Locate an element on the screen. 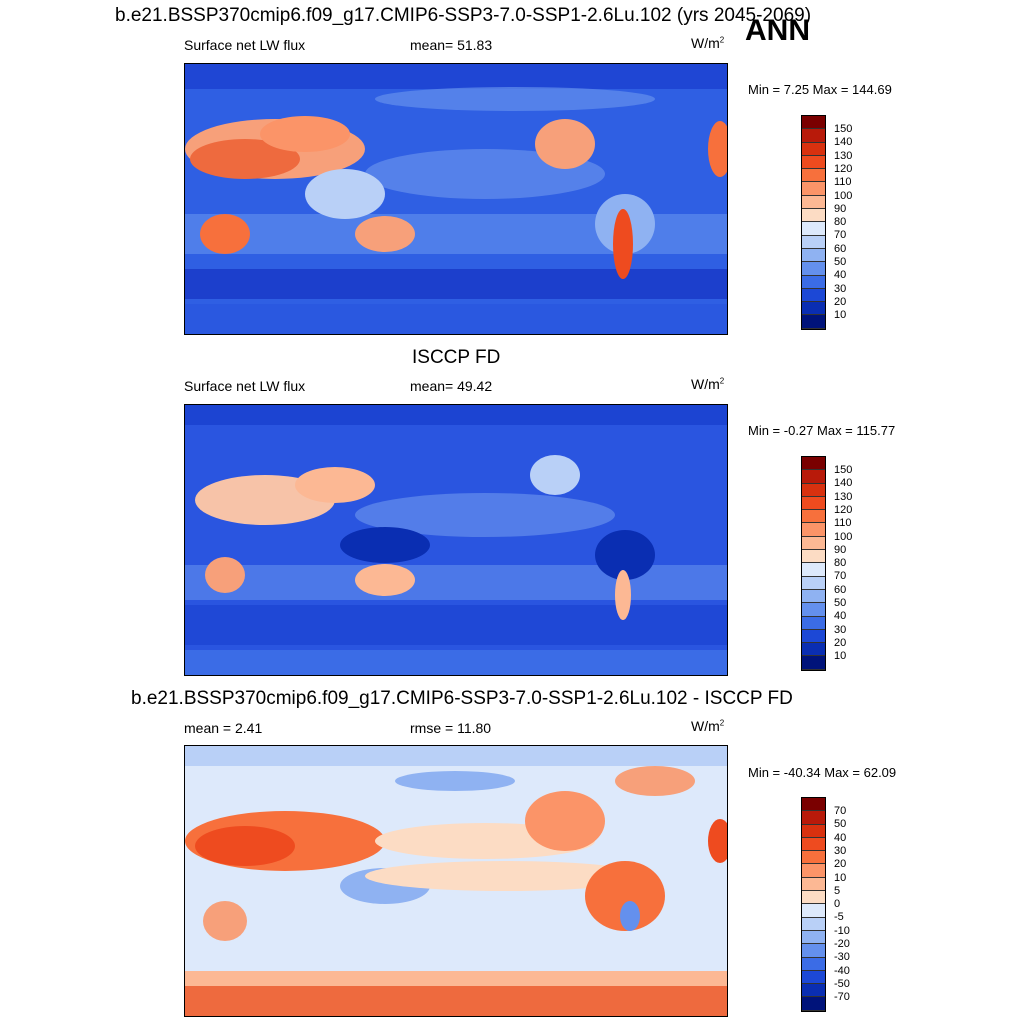  panel2-minmax: Min = -0.27 Max = 115.77 is located at coordinates (822, 430).